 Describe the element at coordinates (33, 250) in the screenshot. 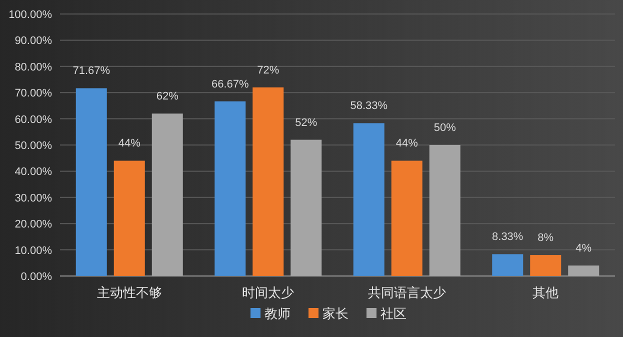

I see `y-tick-label: 10.00%` at that location.